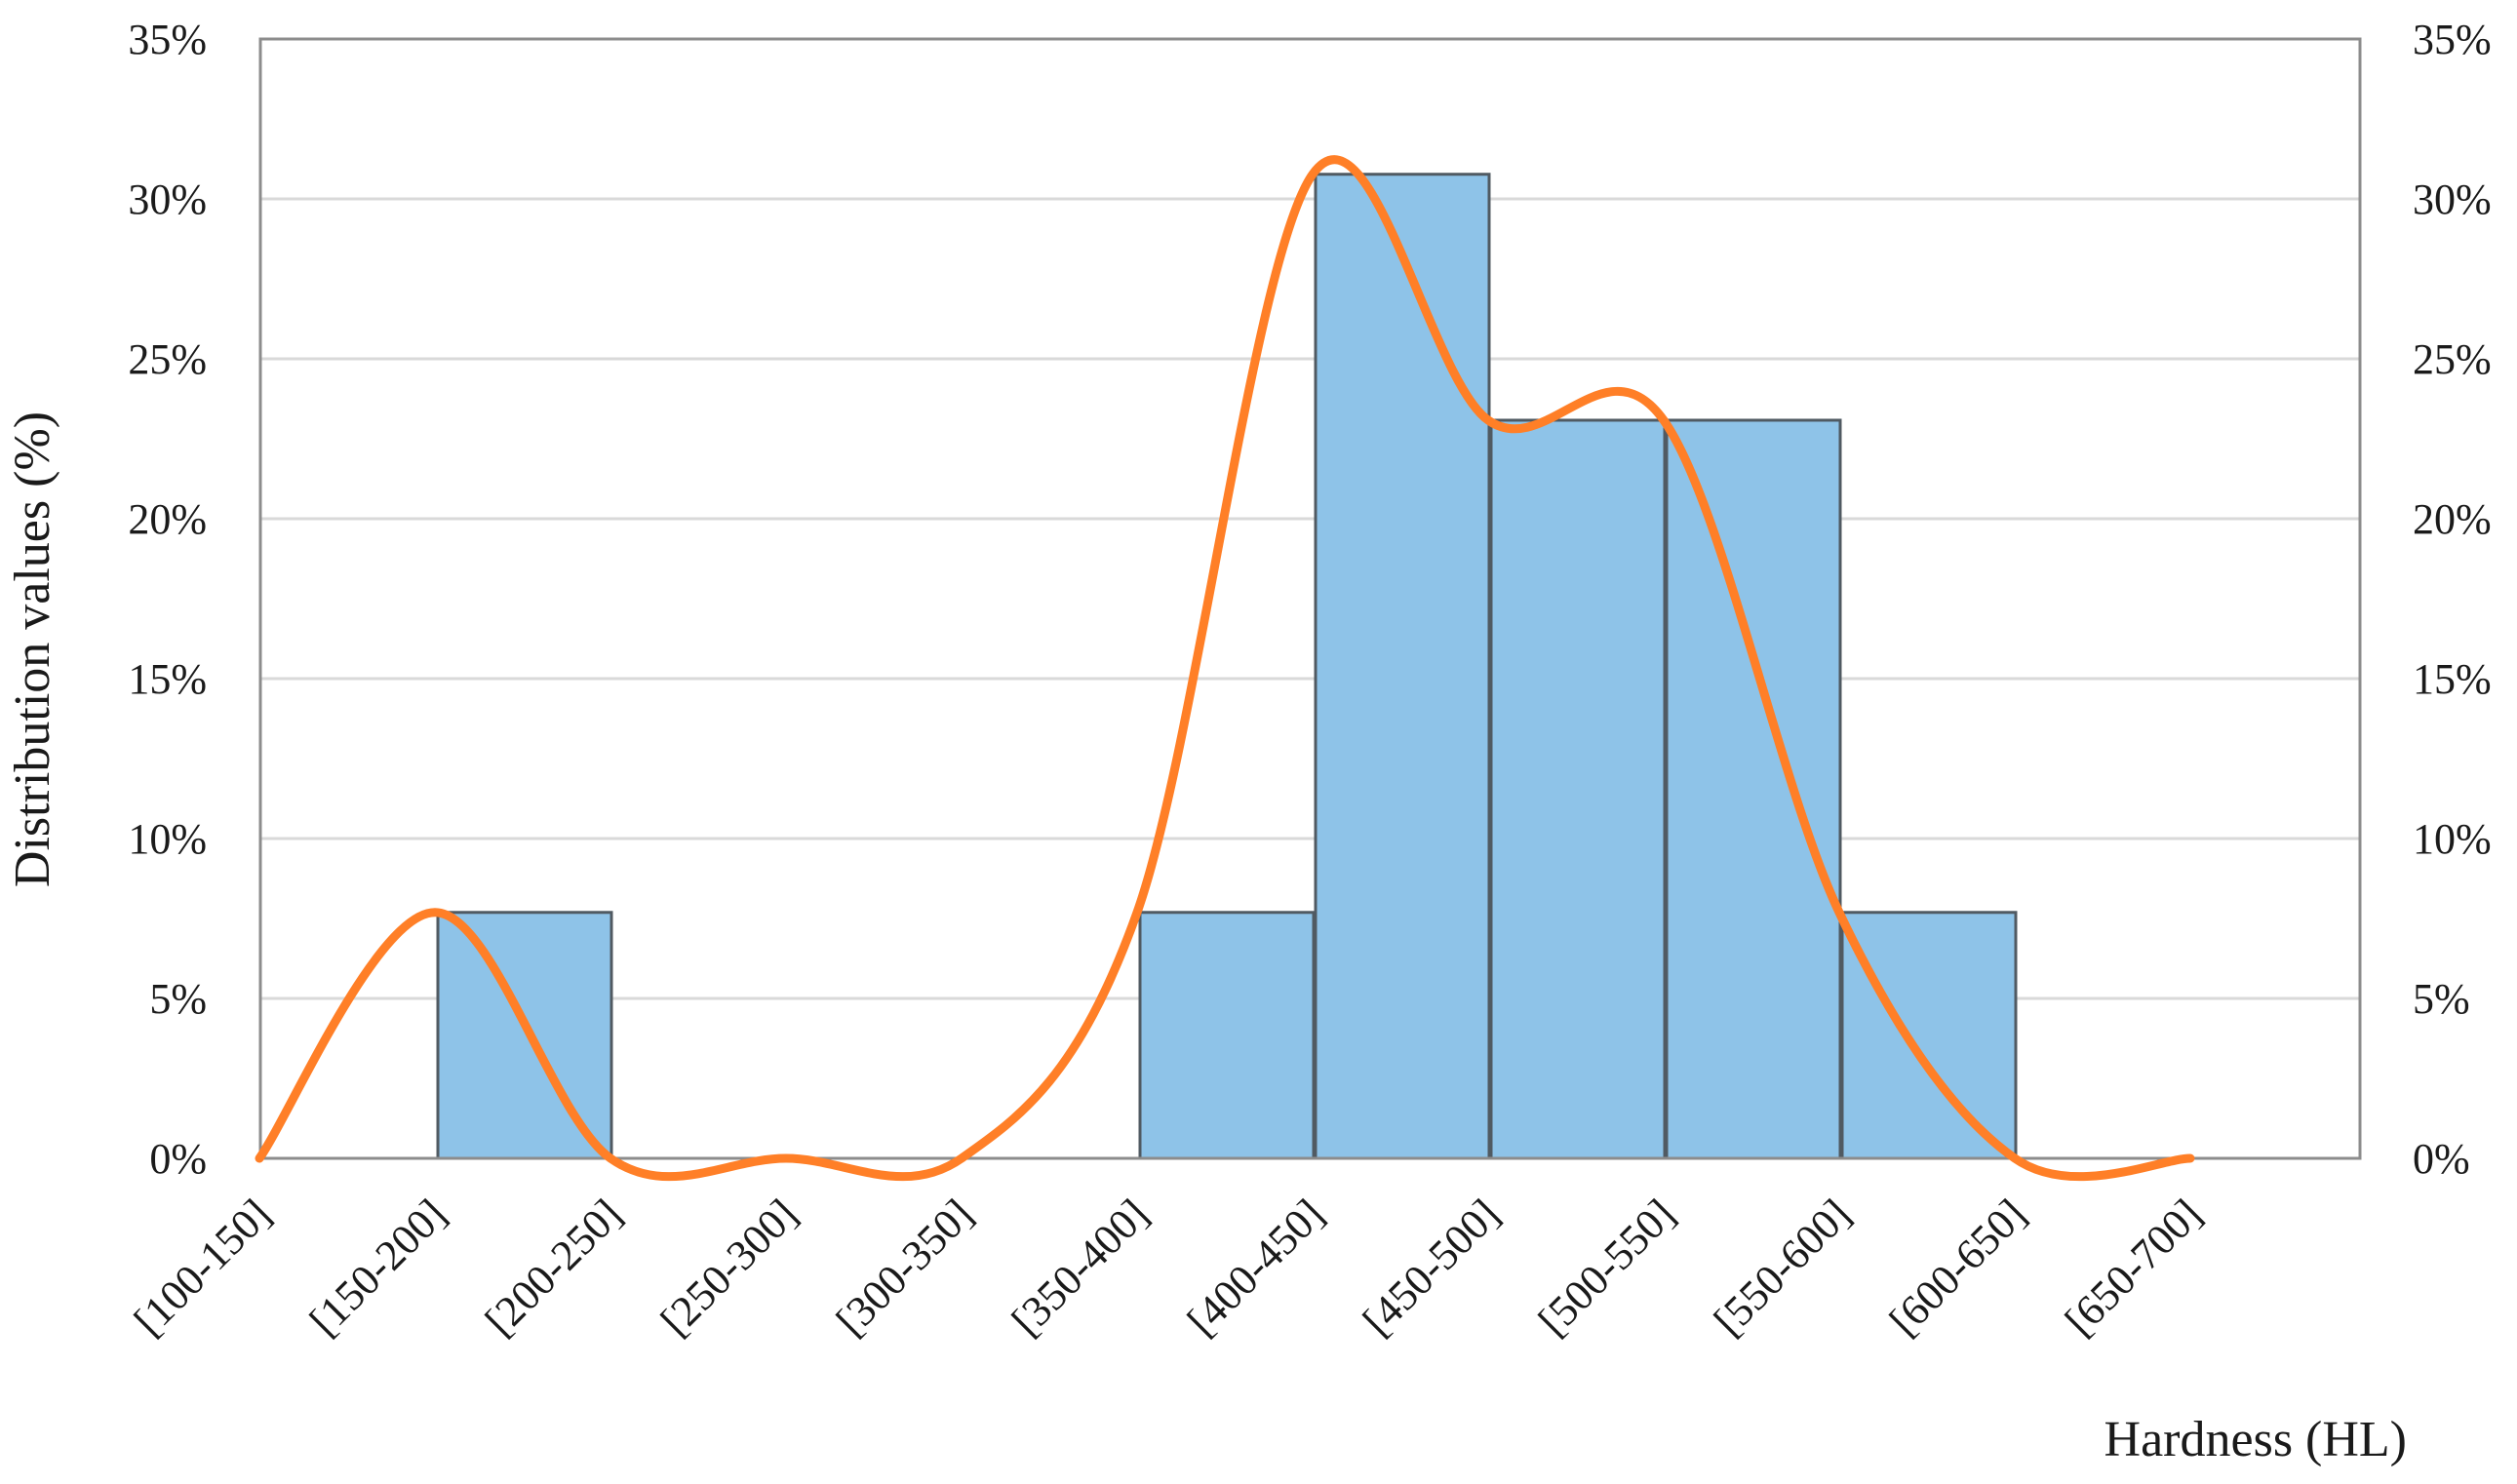 The width and height of the screenshot is (2517, 1484). I want to click on y-tick-label: 10%, so click(167, 839).